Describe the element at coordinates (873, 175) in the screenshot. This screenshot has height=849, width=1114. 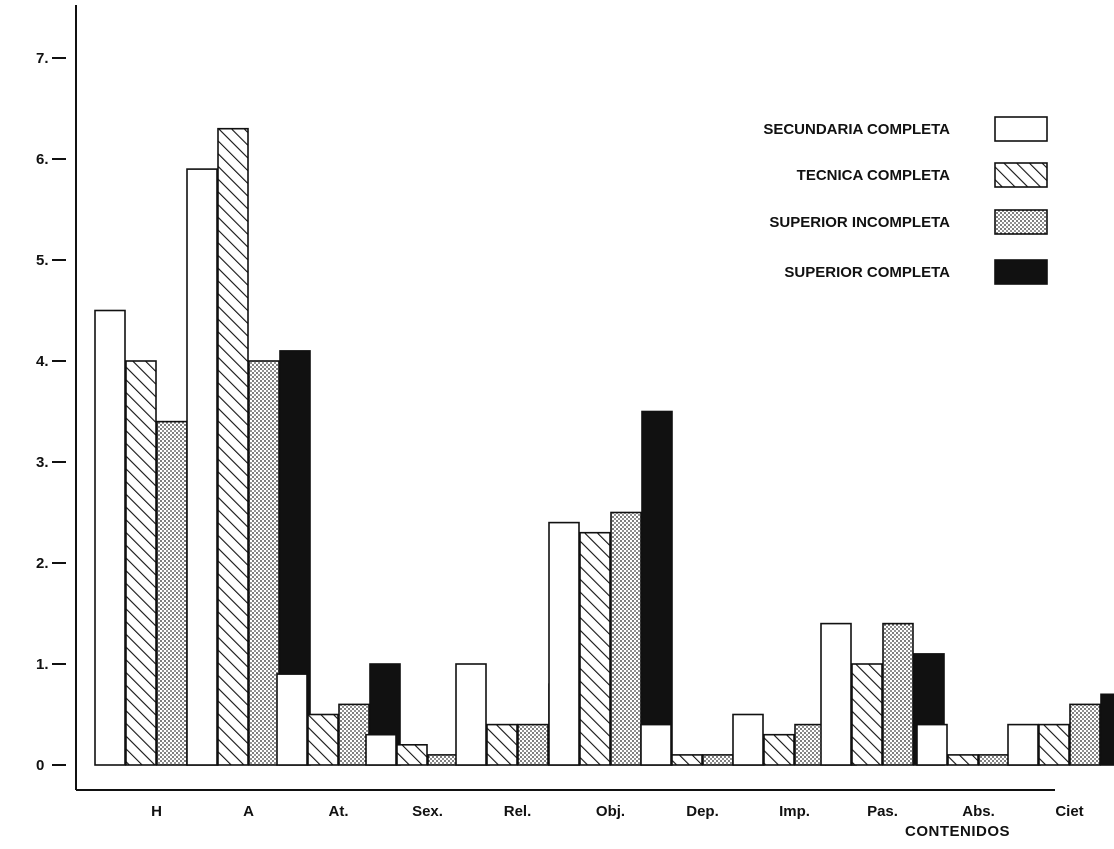
I see `legend-label: TECNICA COMPLETA` at that location.